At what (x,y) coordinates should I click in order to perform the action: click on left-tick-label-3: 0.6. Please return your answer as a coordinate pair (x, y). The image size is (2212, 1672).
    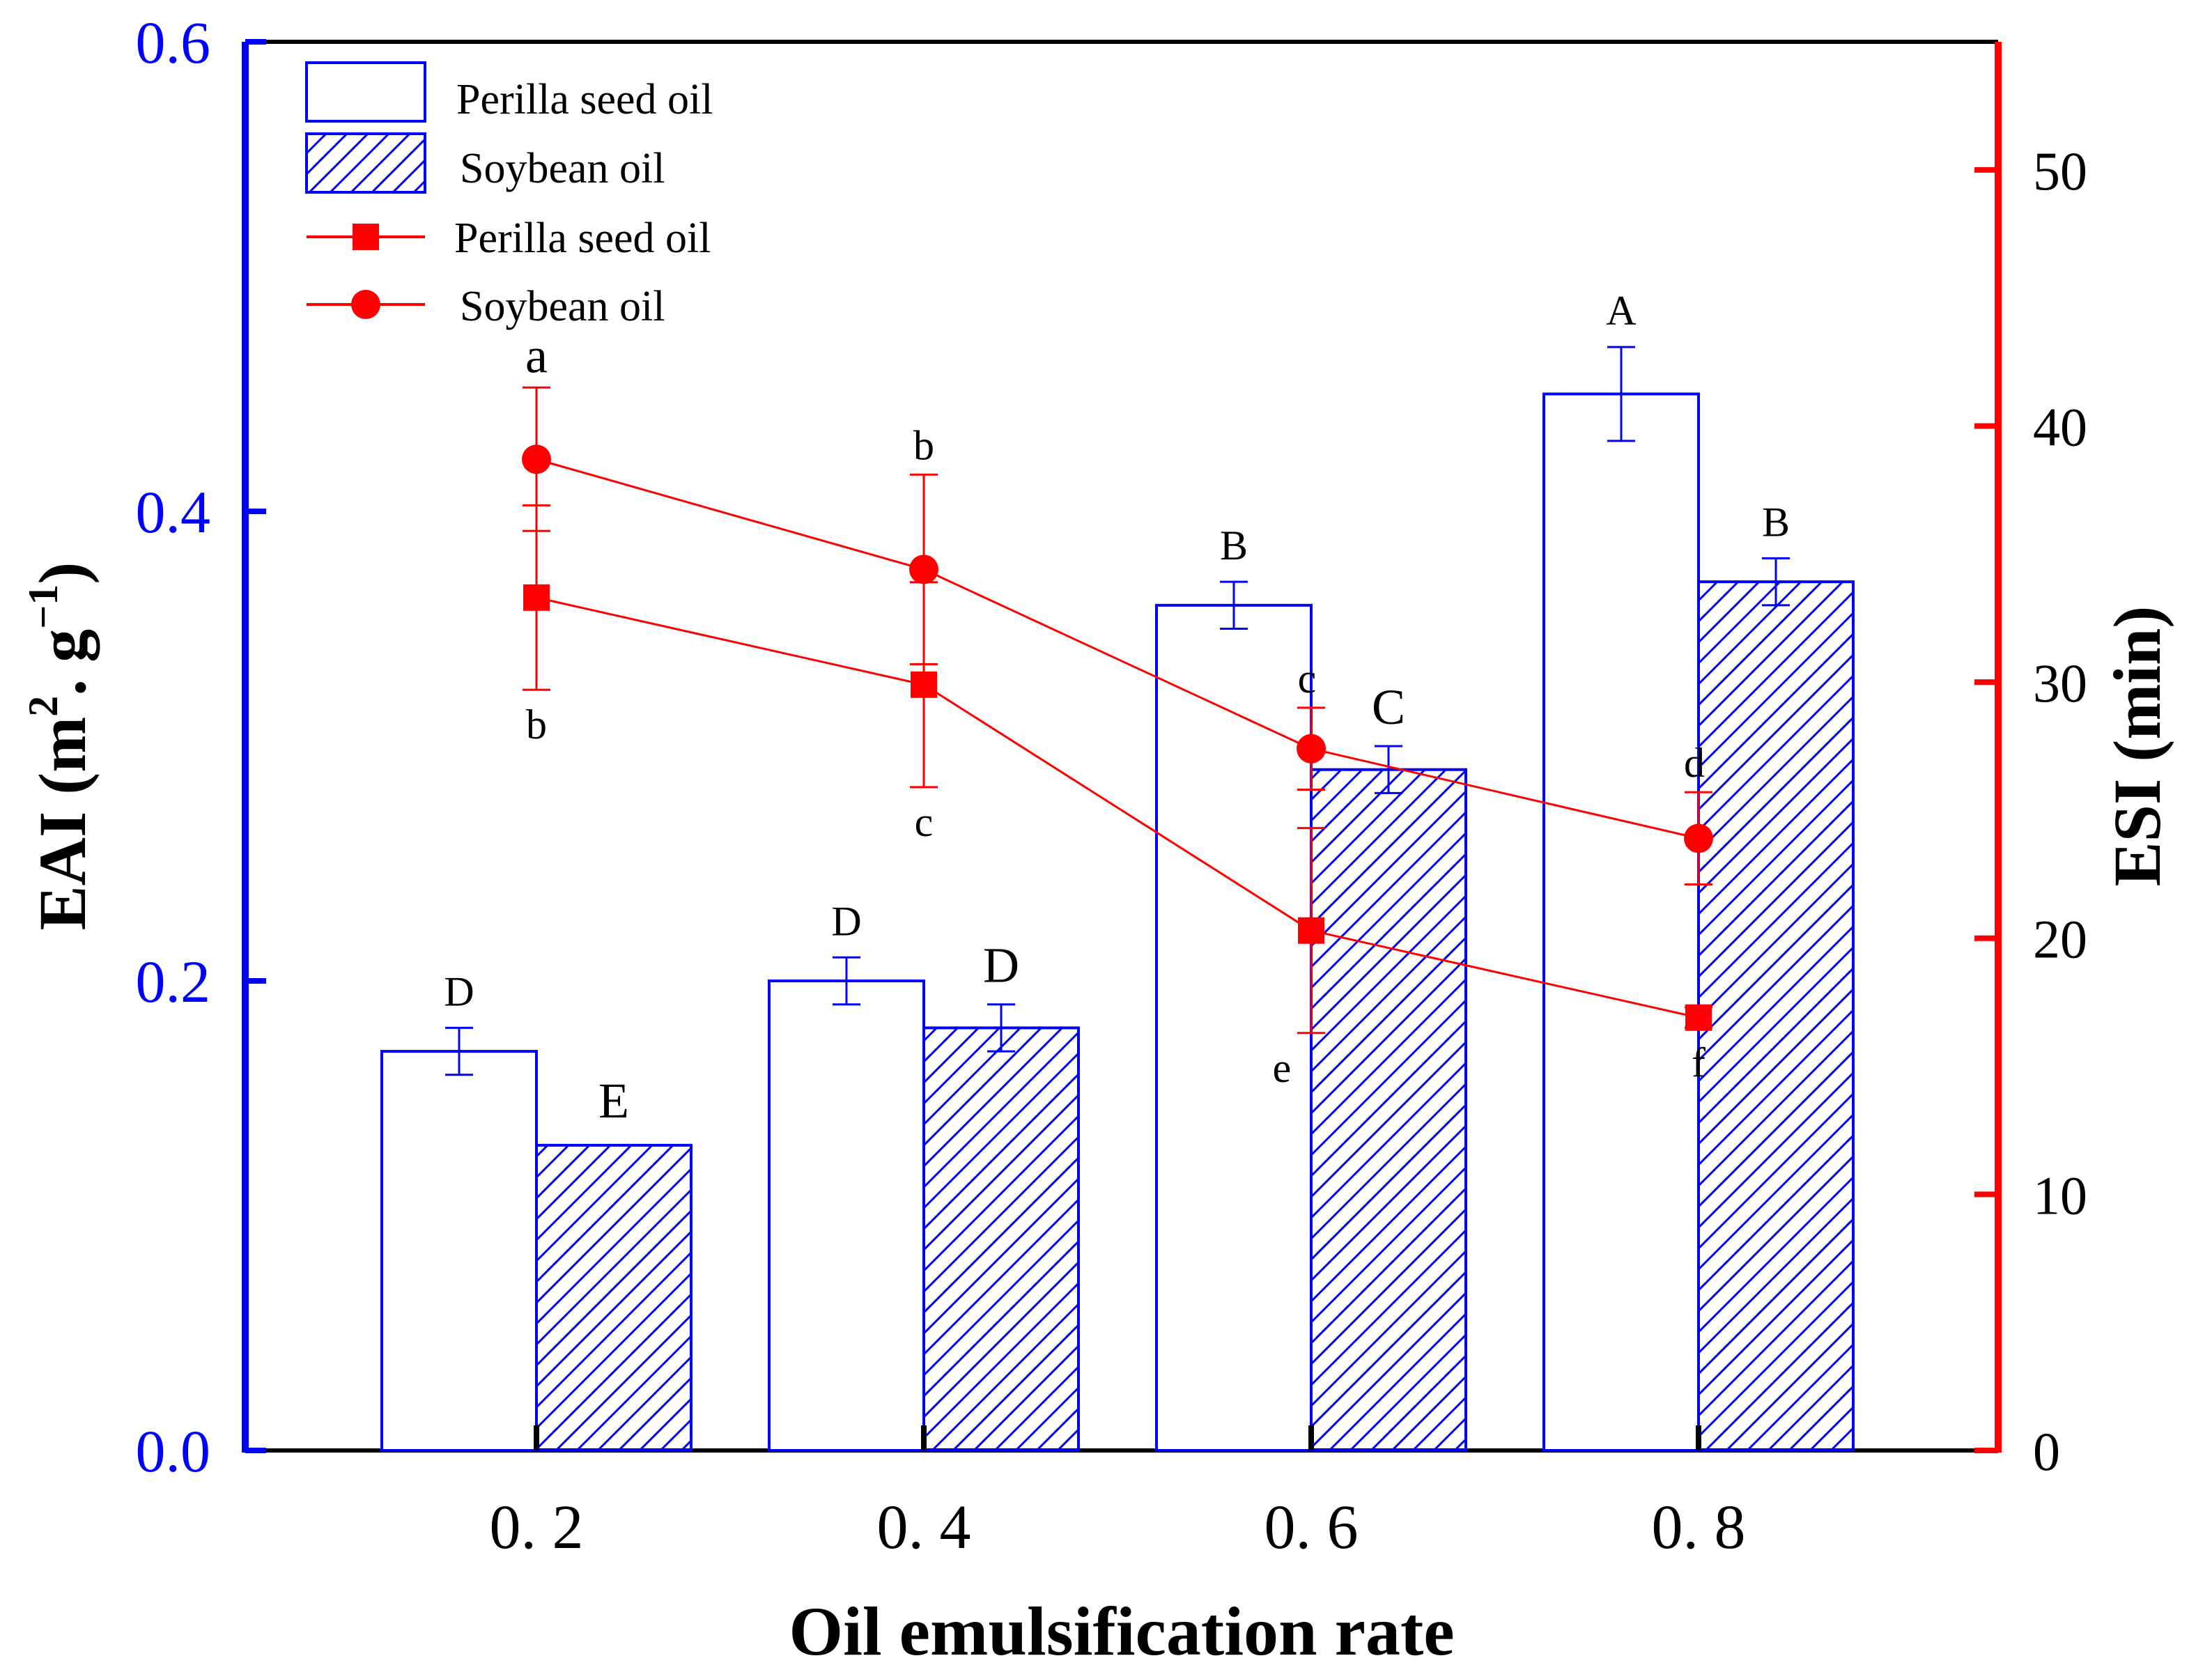
    Looking at the image, I should click on (173, 42).